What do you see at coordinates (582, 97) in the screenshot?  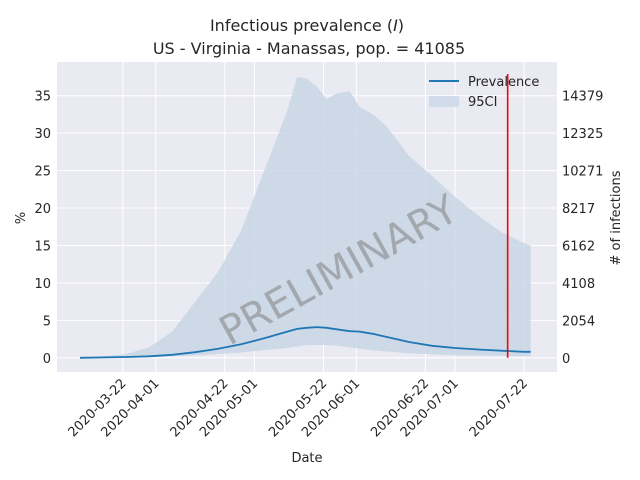 I see `y2-tick-label: 14379` at bounding box center [582, 97].